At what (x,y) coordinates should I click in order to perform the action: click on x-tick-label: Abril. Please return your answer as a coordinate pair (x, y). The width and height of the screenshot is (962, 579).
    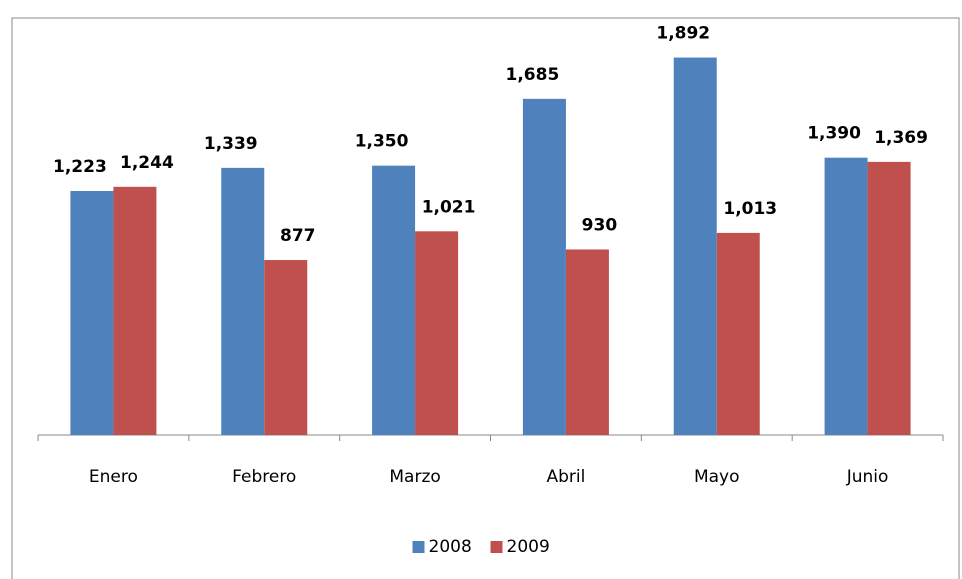
    Looking at the image, I should click on (565, 477).